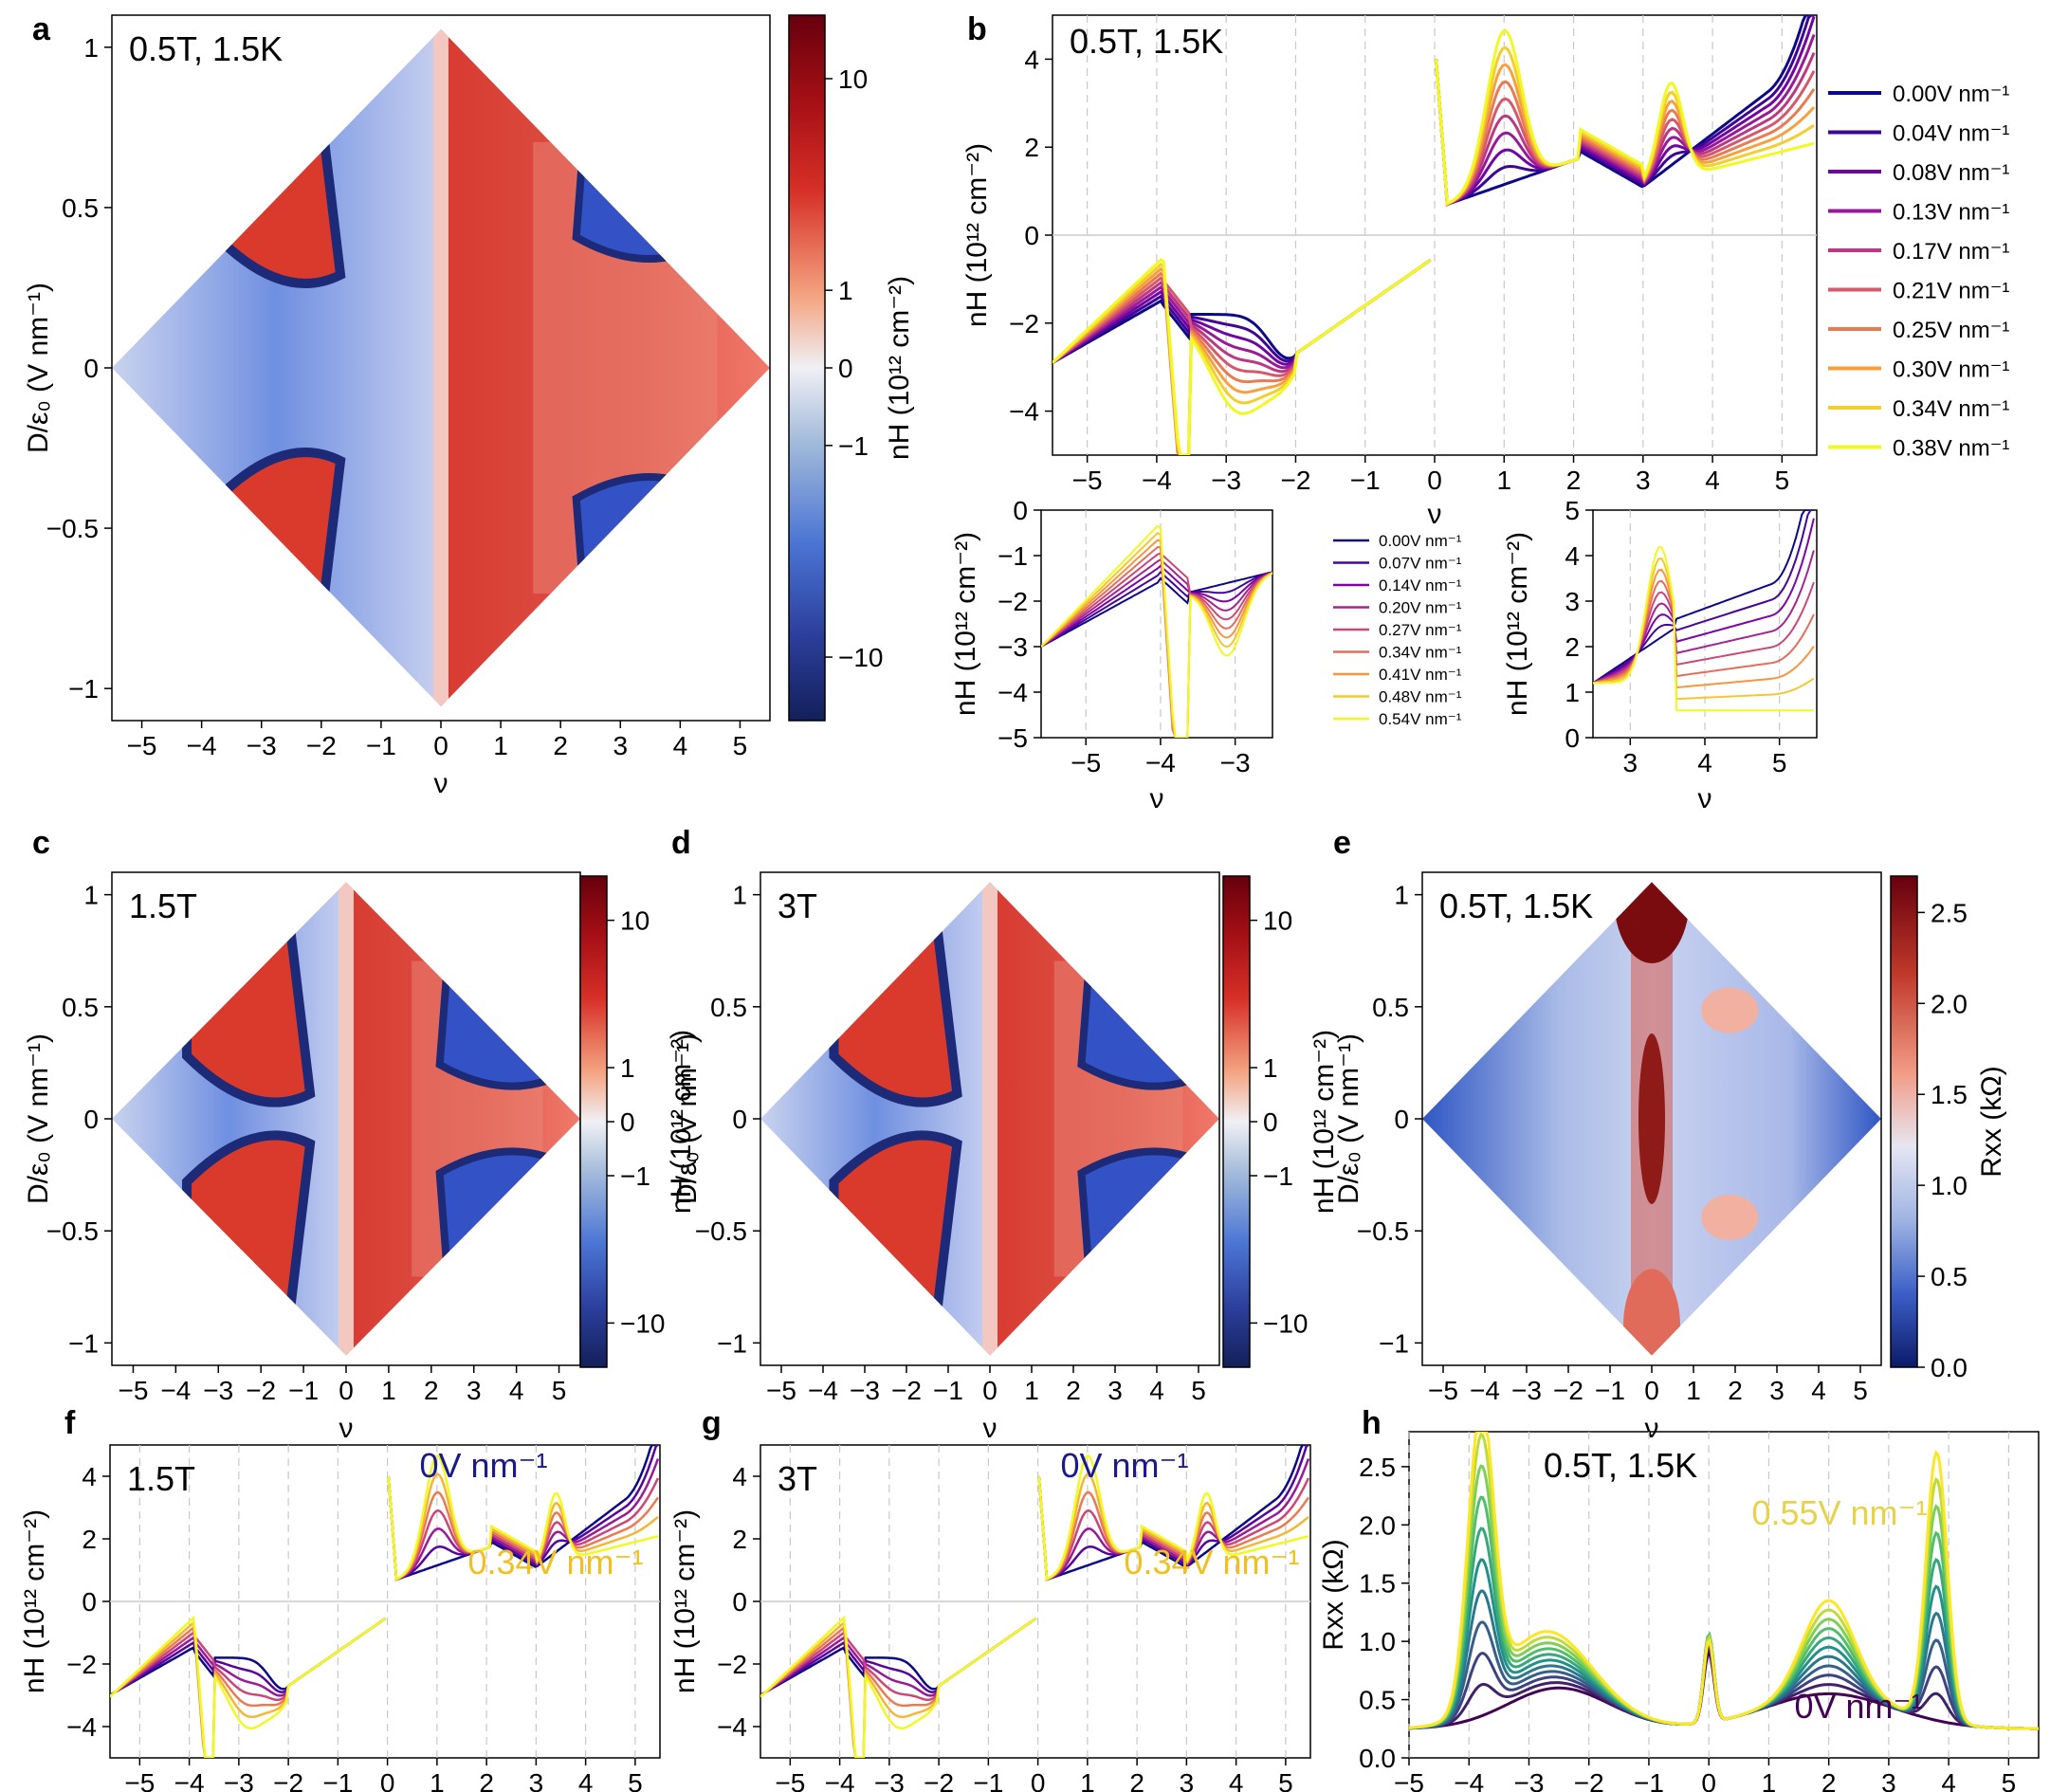  I want to click on x-tick-label: 0, so click(387, 1780).